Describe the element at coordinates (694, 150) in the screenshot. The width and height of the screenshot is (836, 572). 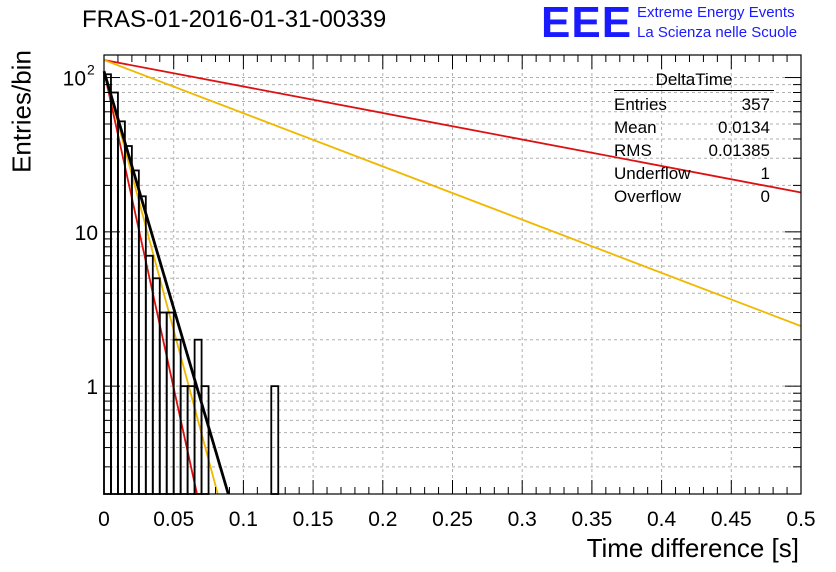
I see `stats-row: RMS 0.01385` at that location.